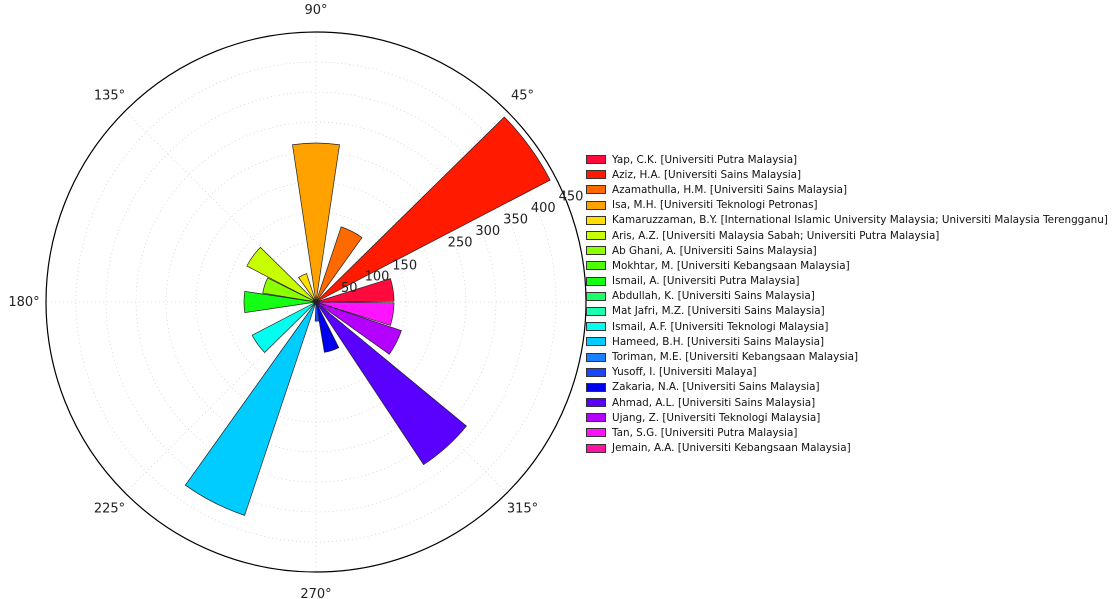 Image resolution: width=1116 pixels, height=599 pixels. I want to click on radial-tick-label: 250, so click(460, 242).